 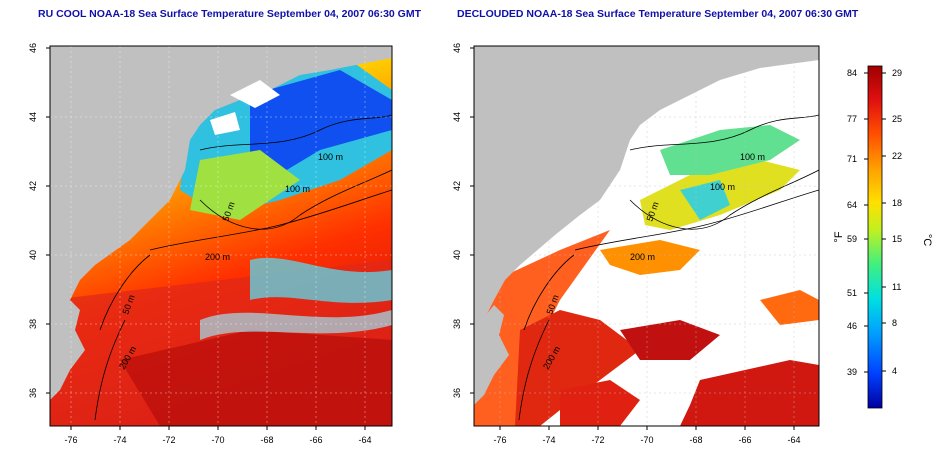 What do you see at coordinates (897, 156) in the screenshot?
I see `c-tick: 22` at bounding box center [897, 156].